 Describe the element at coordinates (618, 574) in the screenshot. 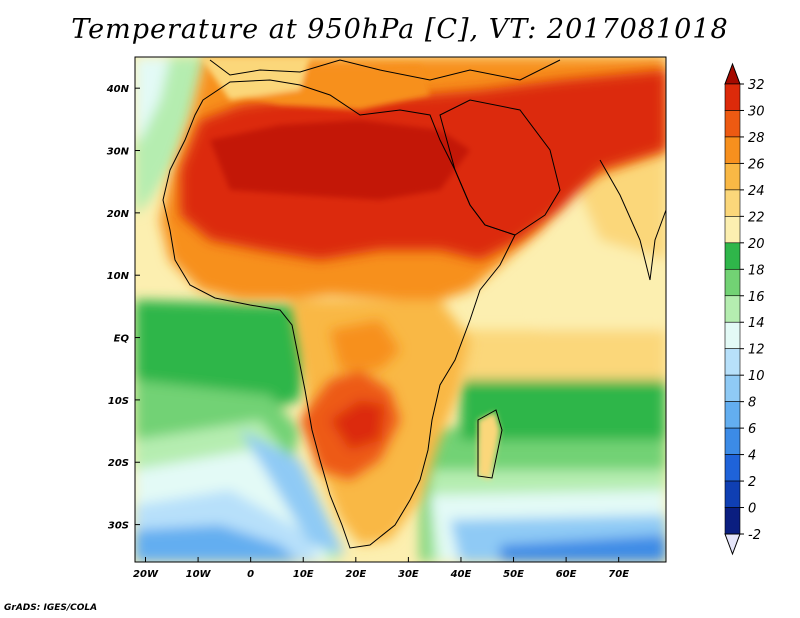

I see `lon-tick-label: 70E` at that location.